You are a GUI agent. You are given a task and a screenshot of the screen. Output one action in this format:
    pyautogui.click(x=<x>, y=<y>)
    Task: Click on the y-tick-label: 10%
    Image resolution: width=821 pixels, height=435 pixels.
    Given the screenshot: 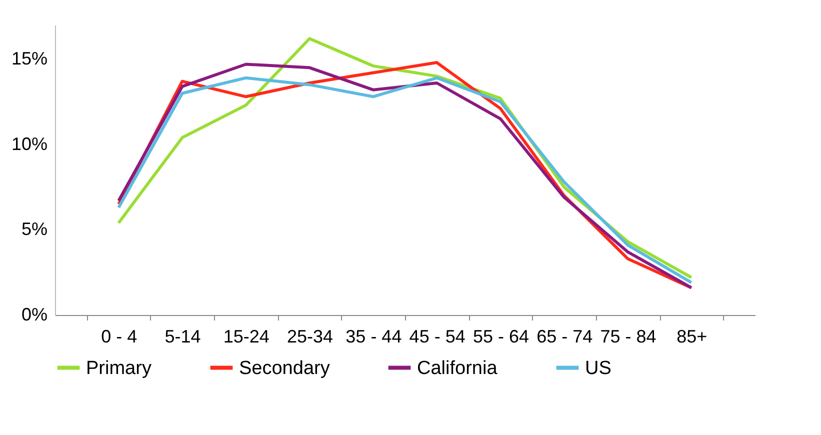 What is the action you would take?
    pyautogui.click(x=29, y=144)
    